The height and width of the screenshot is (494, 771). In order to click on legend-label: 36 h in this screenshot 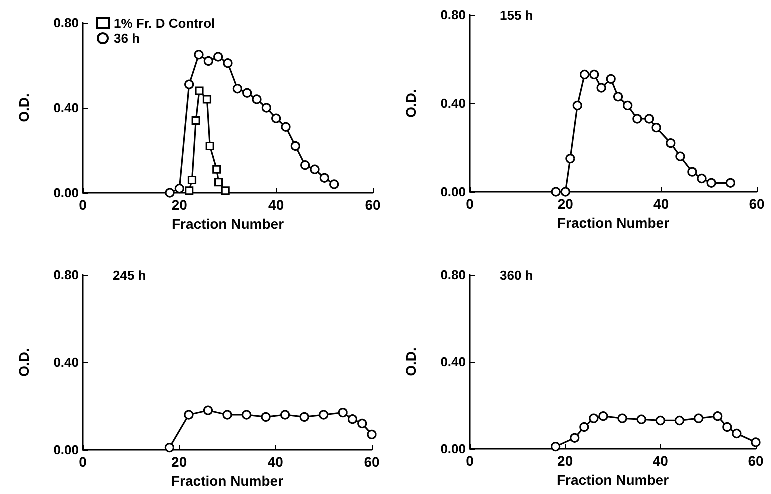, I will do `click(127, 38)`.